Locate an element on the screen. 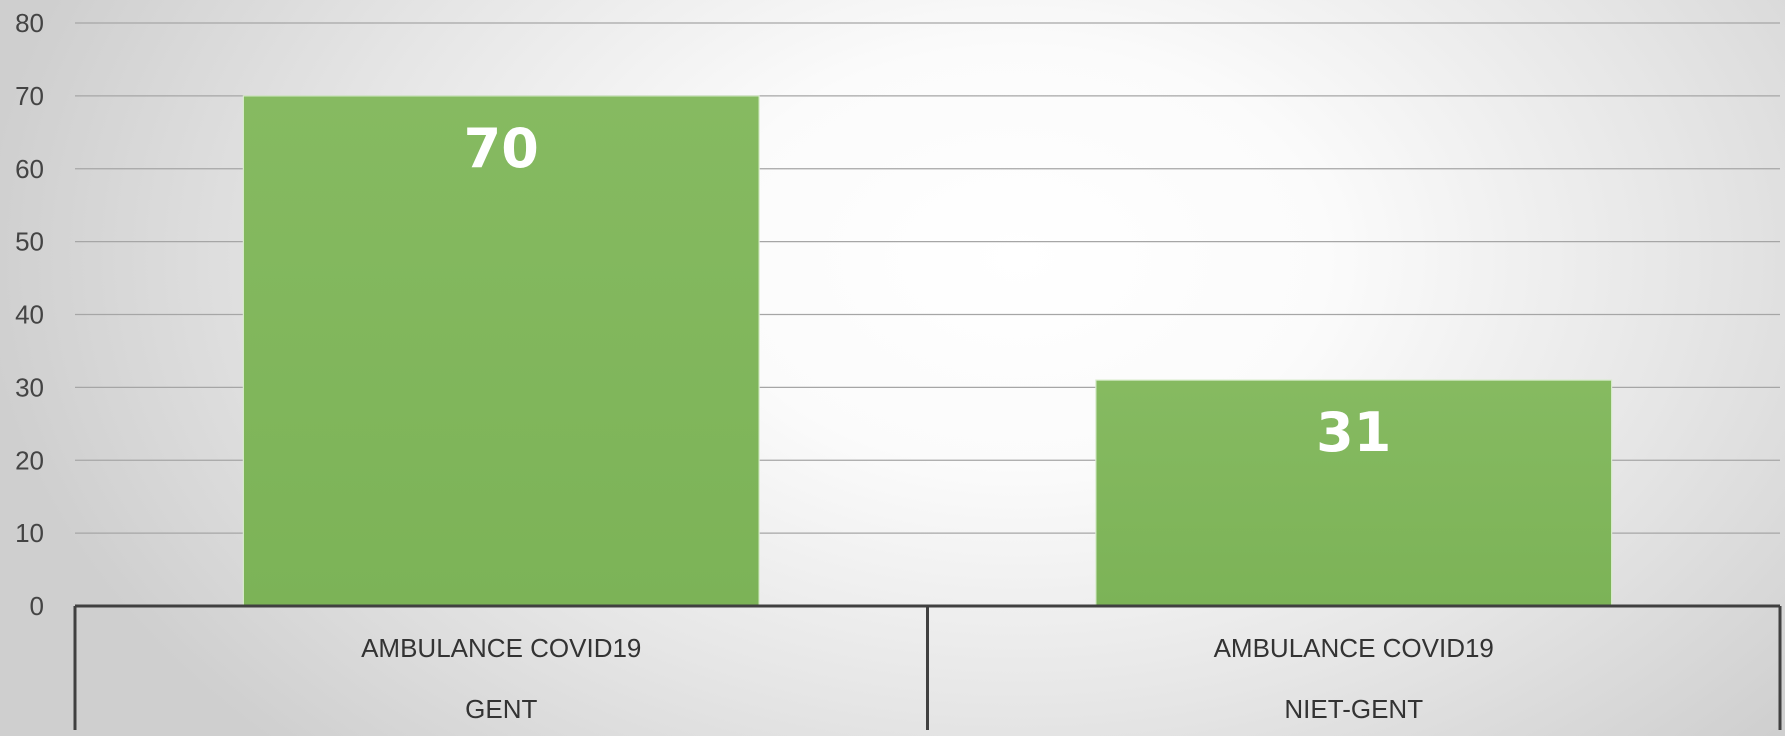 The width and height of the screenshot is (1785, 736). x-category-label-line2: GENT is located at coordinates (501, 709).